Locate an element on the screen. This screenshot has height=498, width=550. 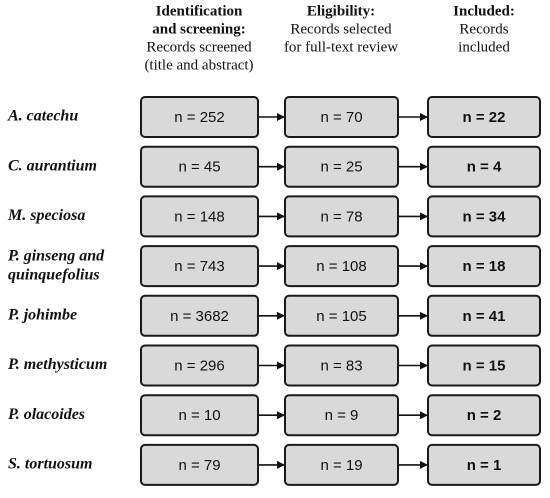
count-text: n = 148 is located at coordinates (199, 216).